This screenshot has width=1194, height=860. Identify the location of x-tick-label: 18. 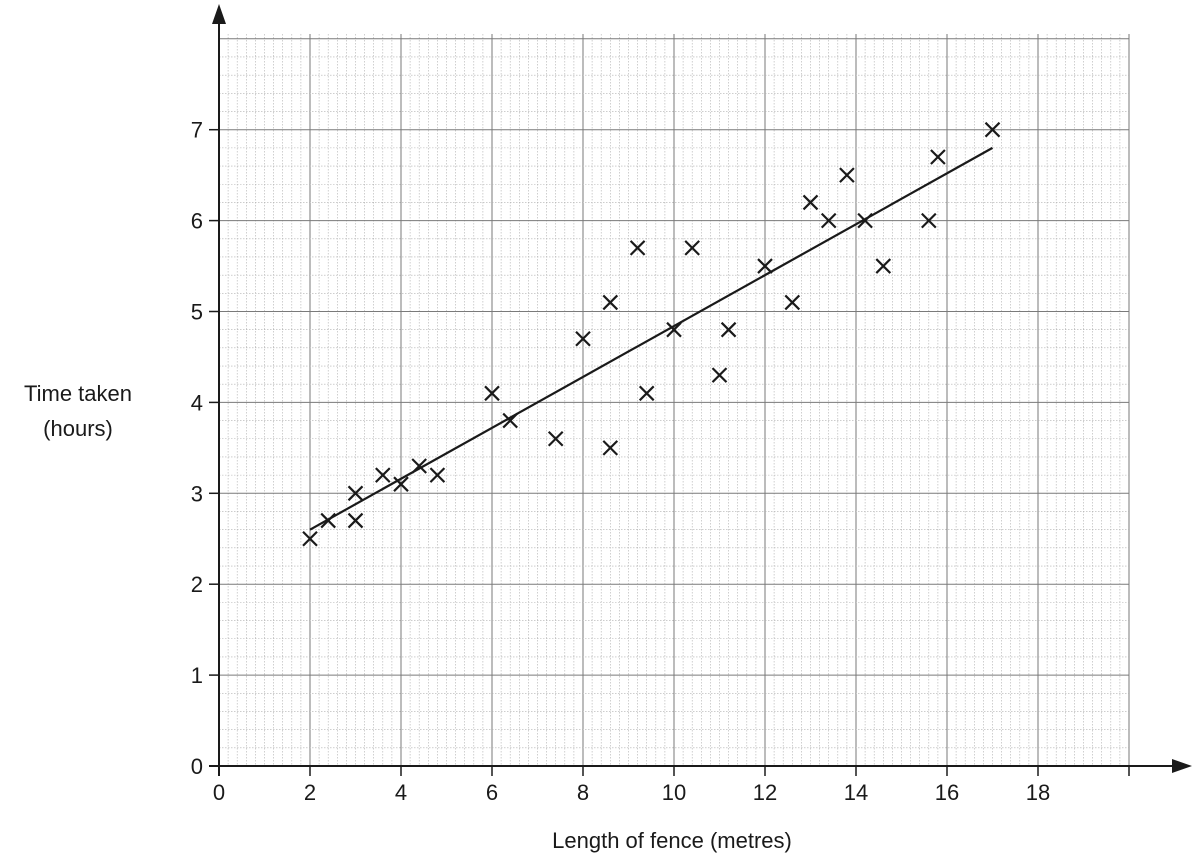
(1038, 792).